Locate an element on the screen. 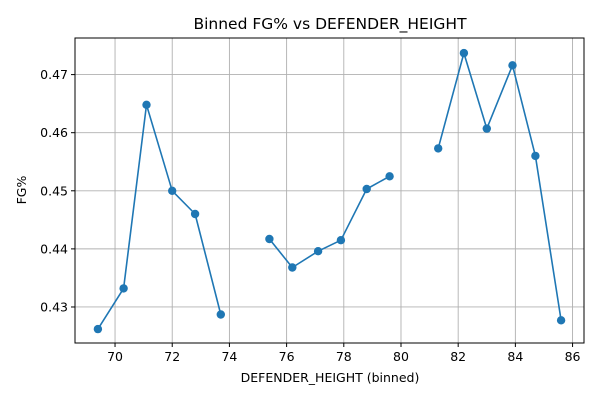  y-tick-label: 0.47 is located at coordinates (54, 74).